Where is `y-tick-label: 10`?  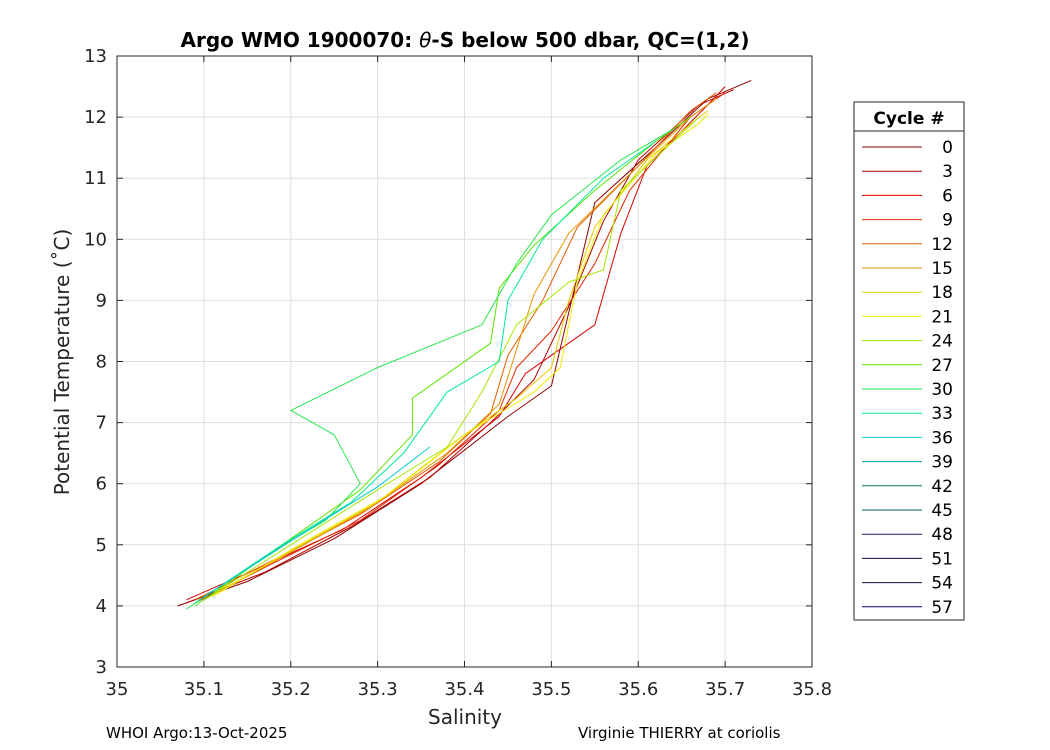
y-tick-label: 10 is located at coordinates (95, 239).